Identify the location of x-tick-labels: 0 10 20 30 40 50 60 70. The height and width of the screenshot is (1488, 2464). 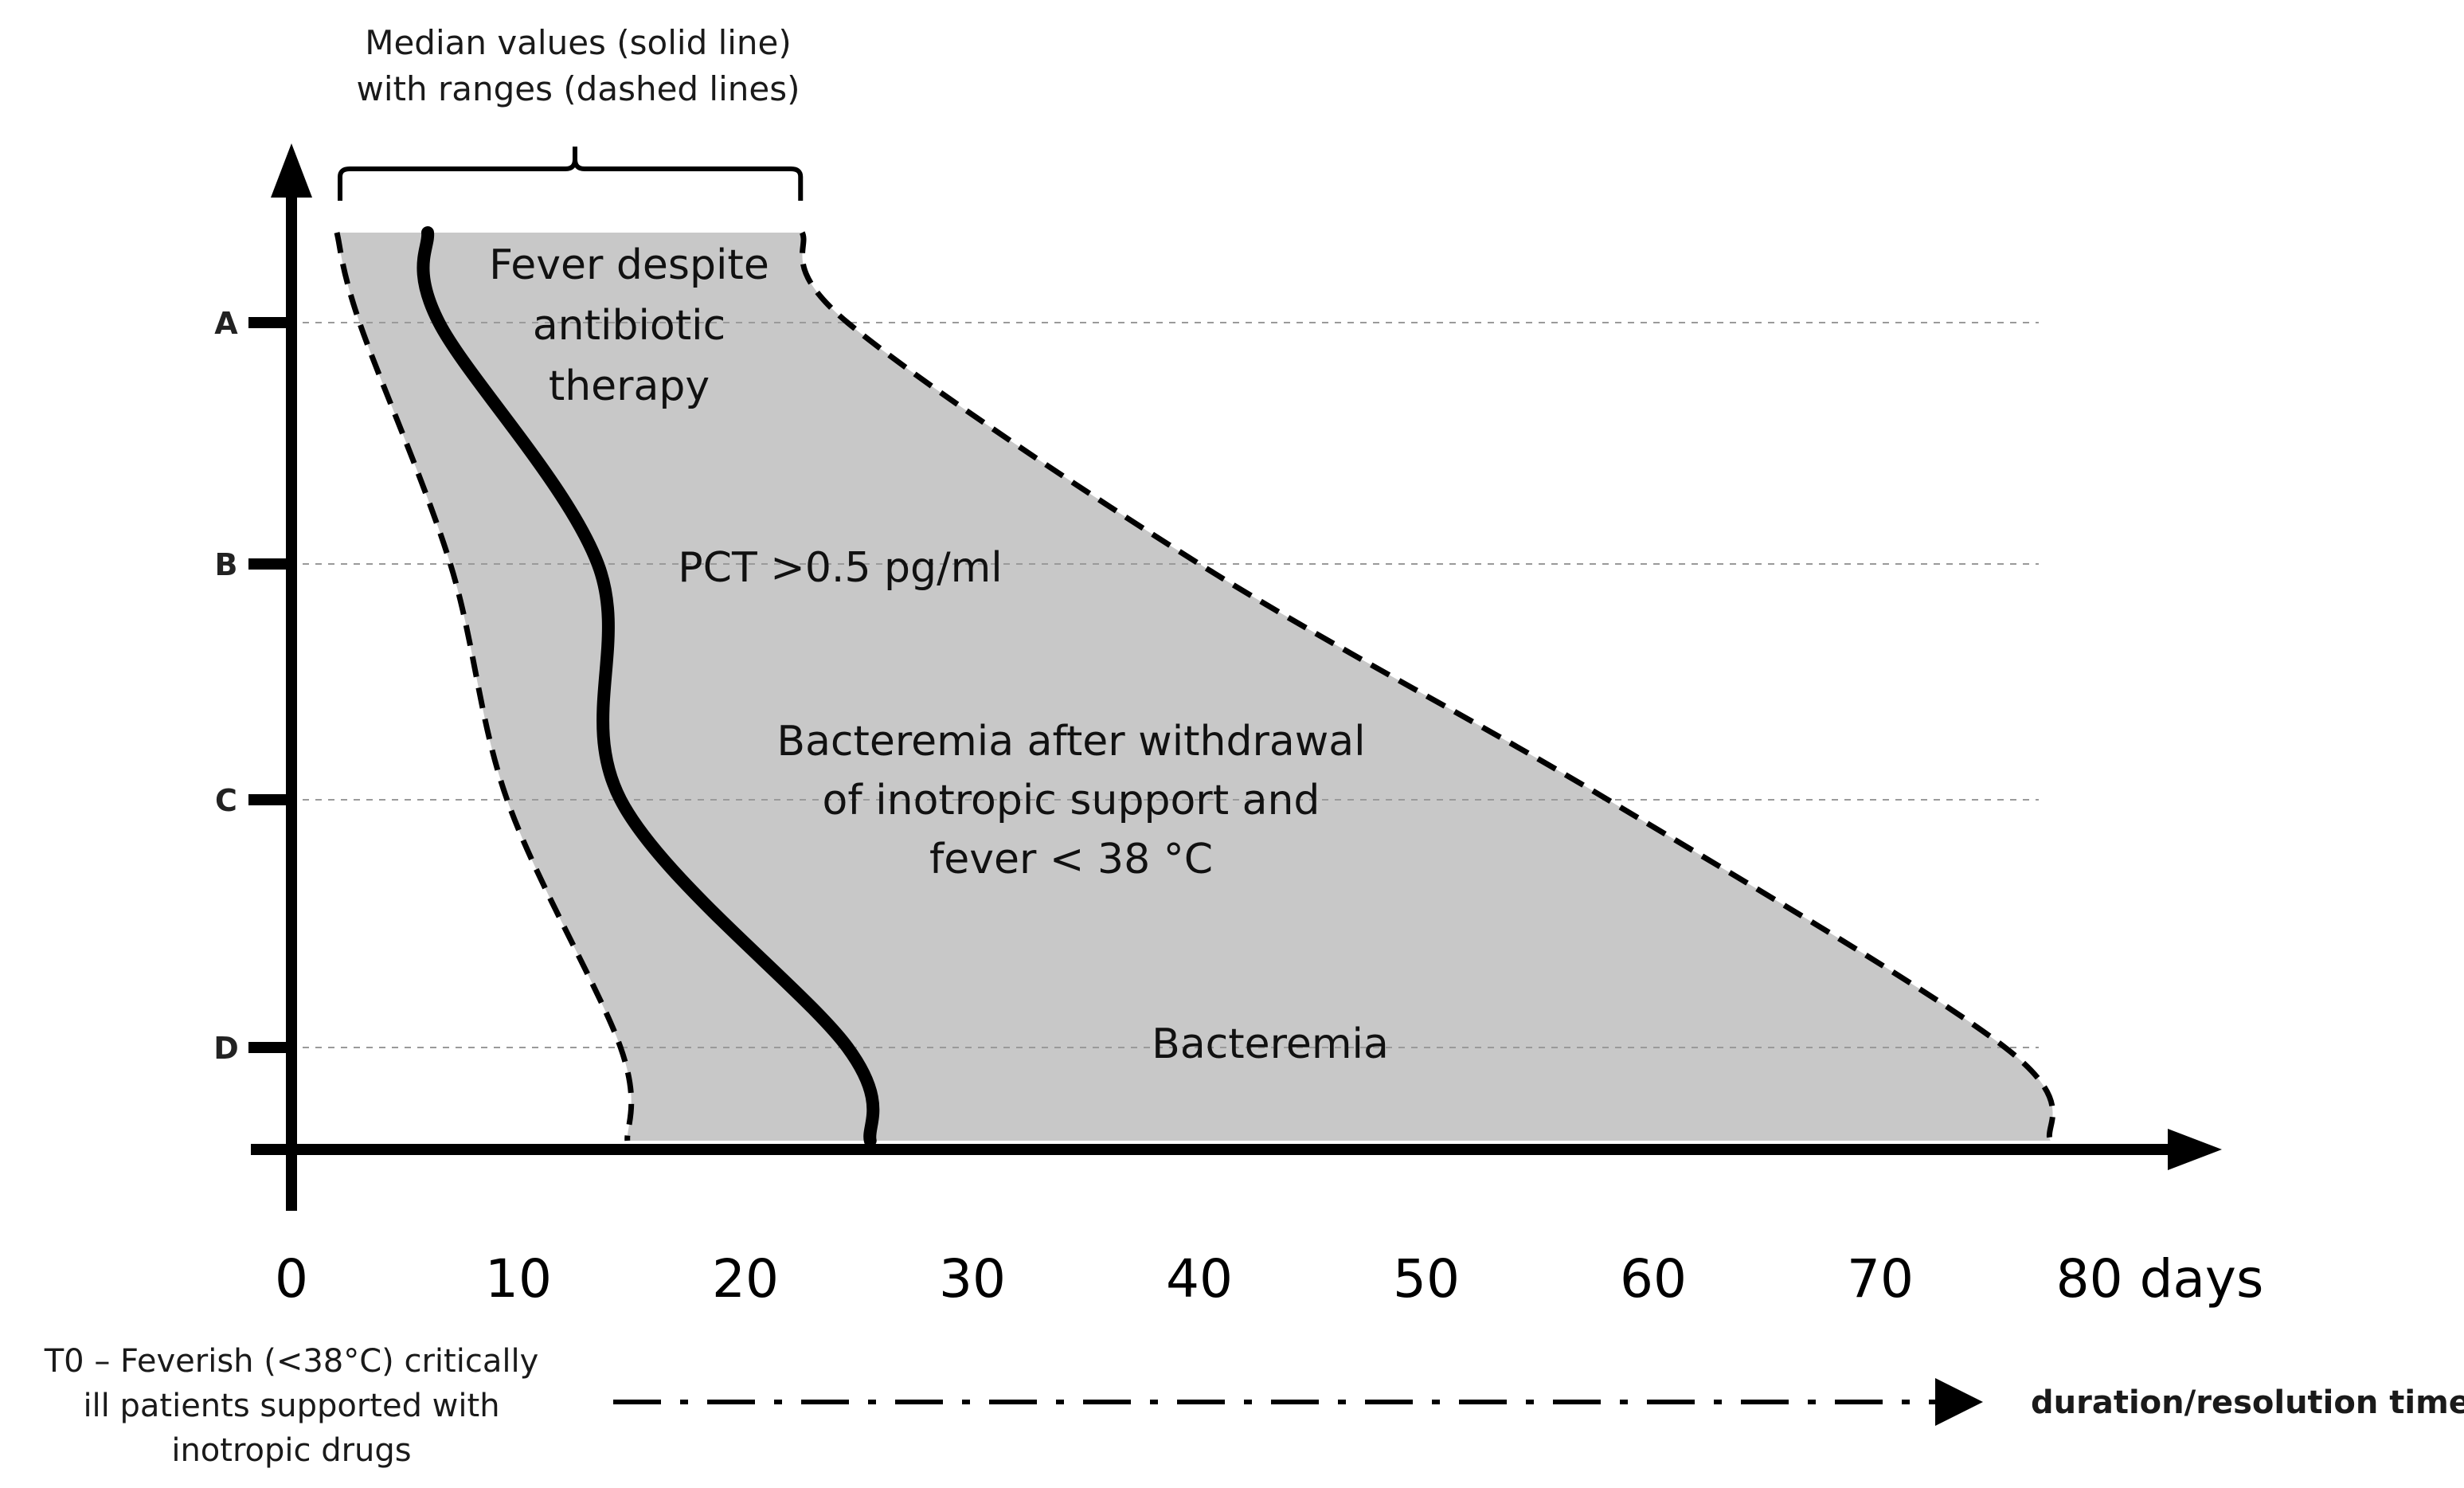
(1094, 1279).